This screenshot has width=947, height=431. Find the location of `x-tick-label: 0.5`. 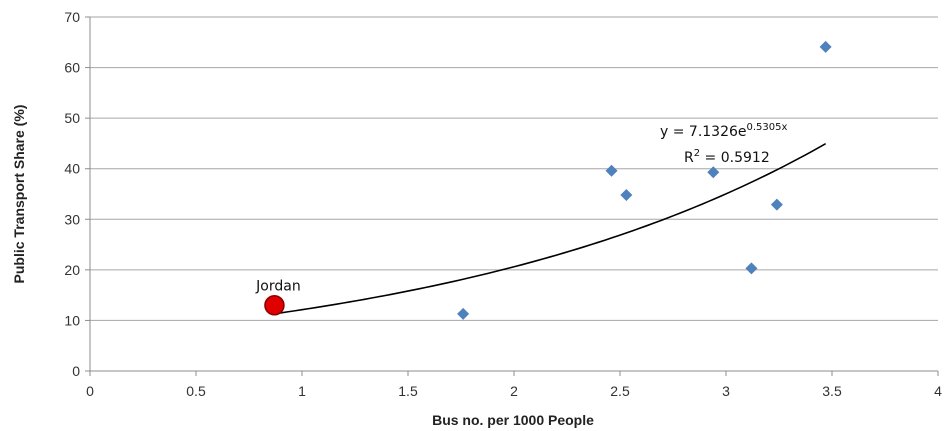

x-tick-label: 0.5 is located at coordinates (196, 391).